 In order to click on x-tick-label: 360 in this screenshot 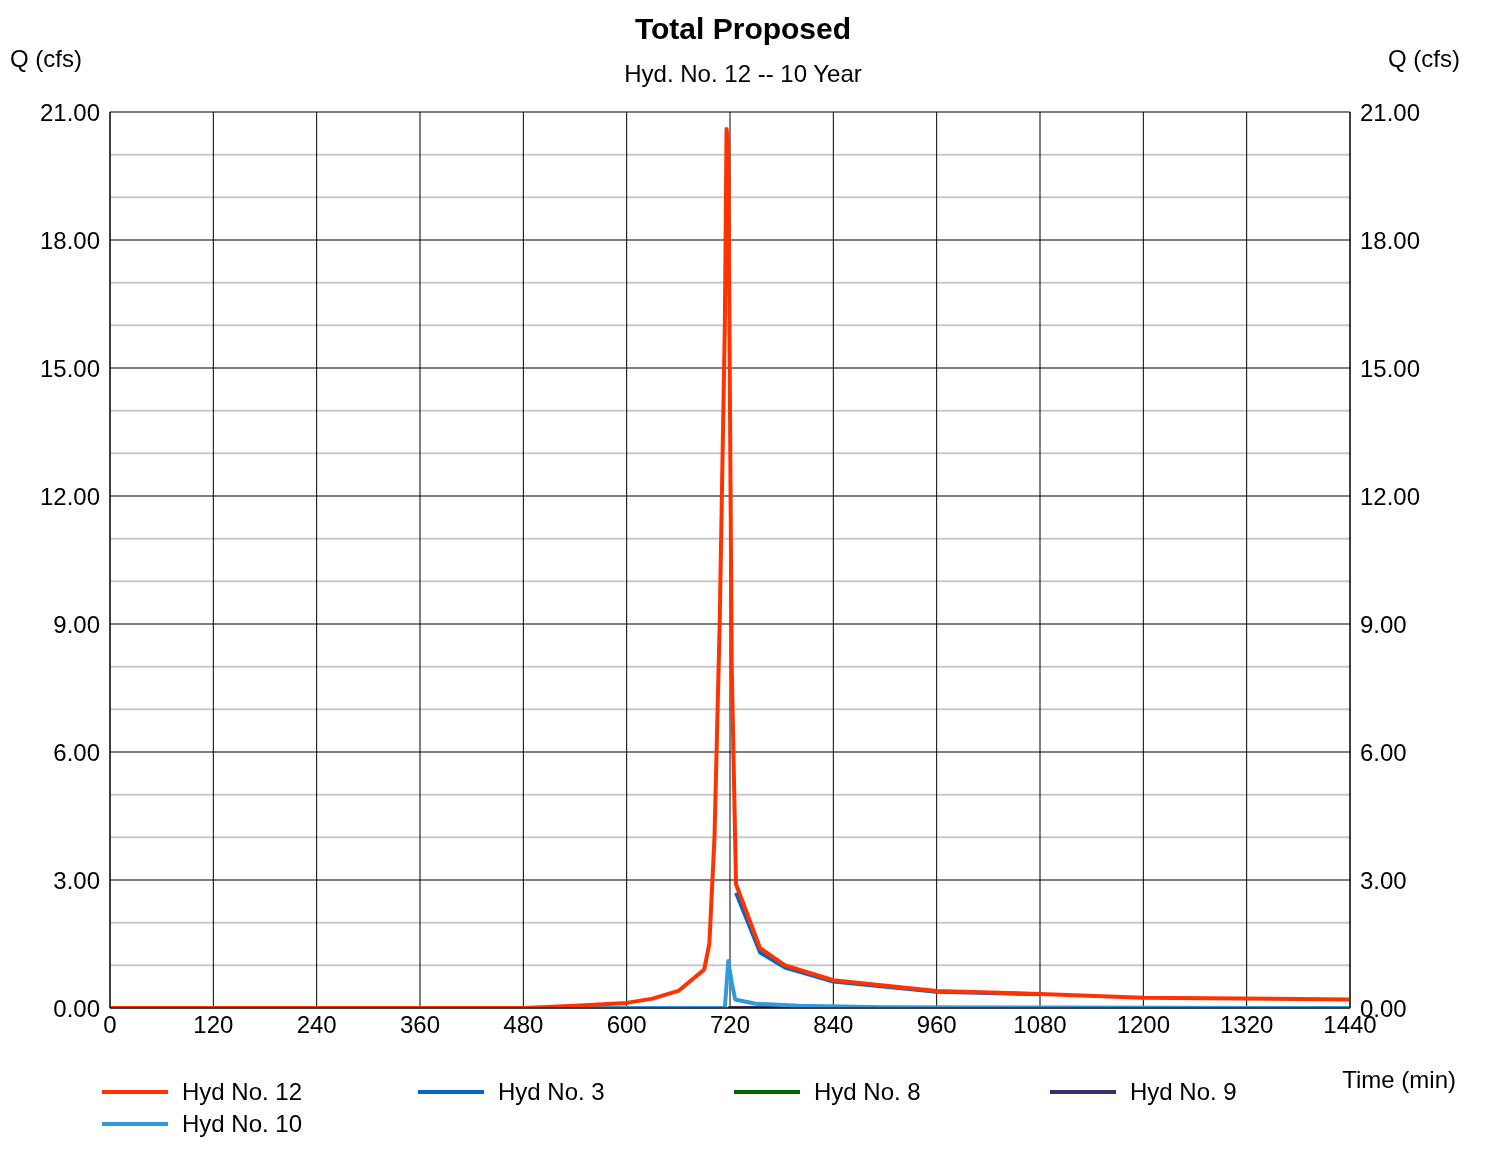, I will do `click(420, 1025)`.